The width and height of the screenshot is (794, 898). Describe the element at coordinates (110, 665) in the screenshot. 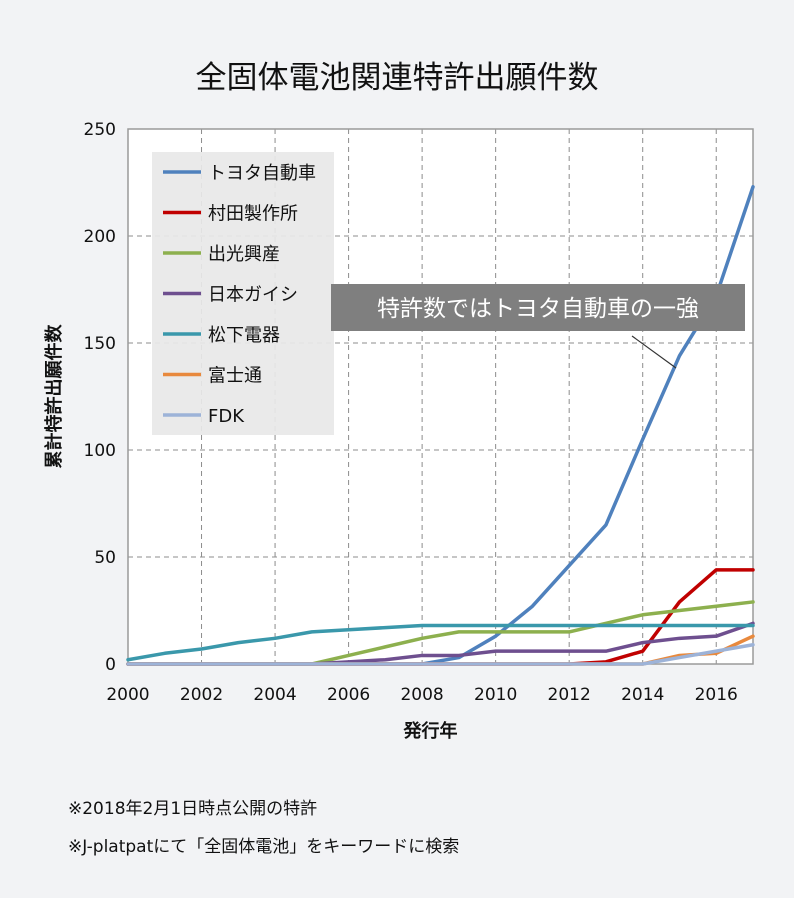

I see `y-tick-label: 0` at that location.